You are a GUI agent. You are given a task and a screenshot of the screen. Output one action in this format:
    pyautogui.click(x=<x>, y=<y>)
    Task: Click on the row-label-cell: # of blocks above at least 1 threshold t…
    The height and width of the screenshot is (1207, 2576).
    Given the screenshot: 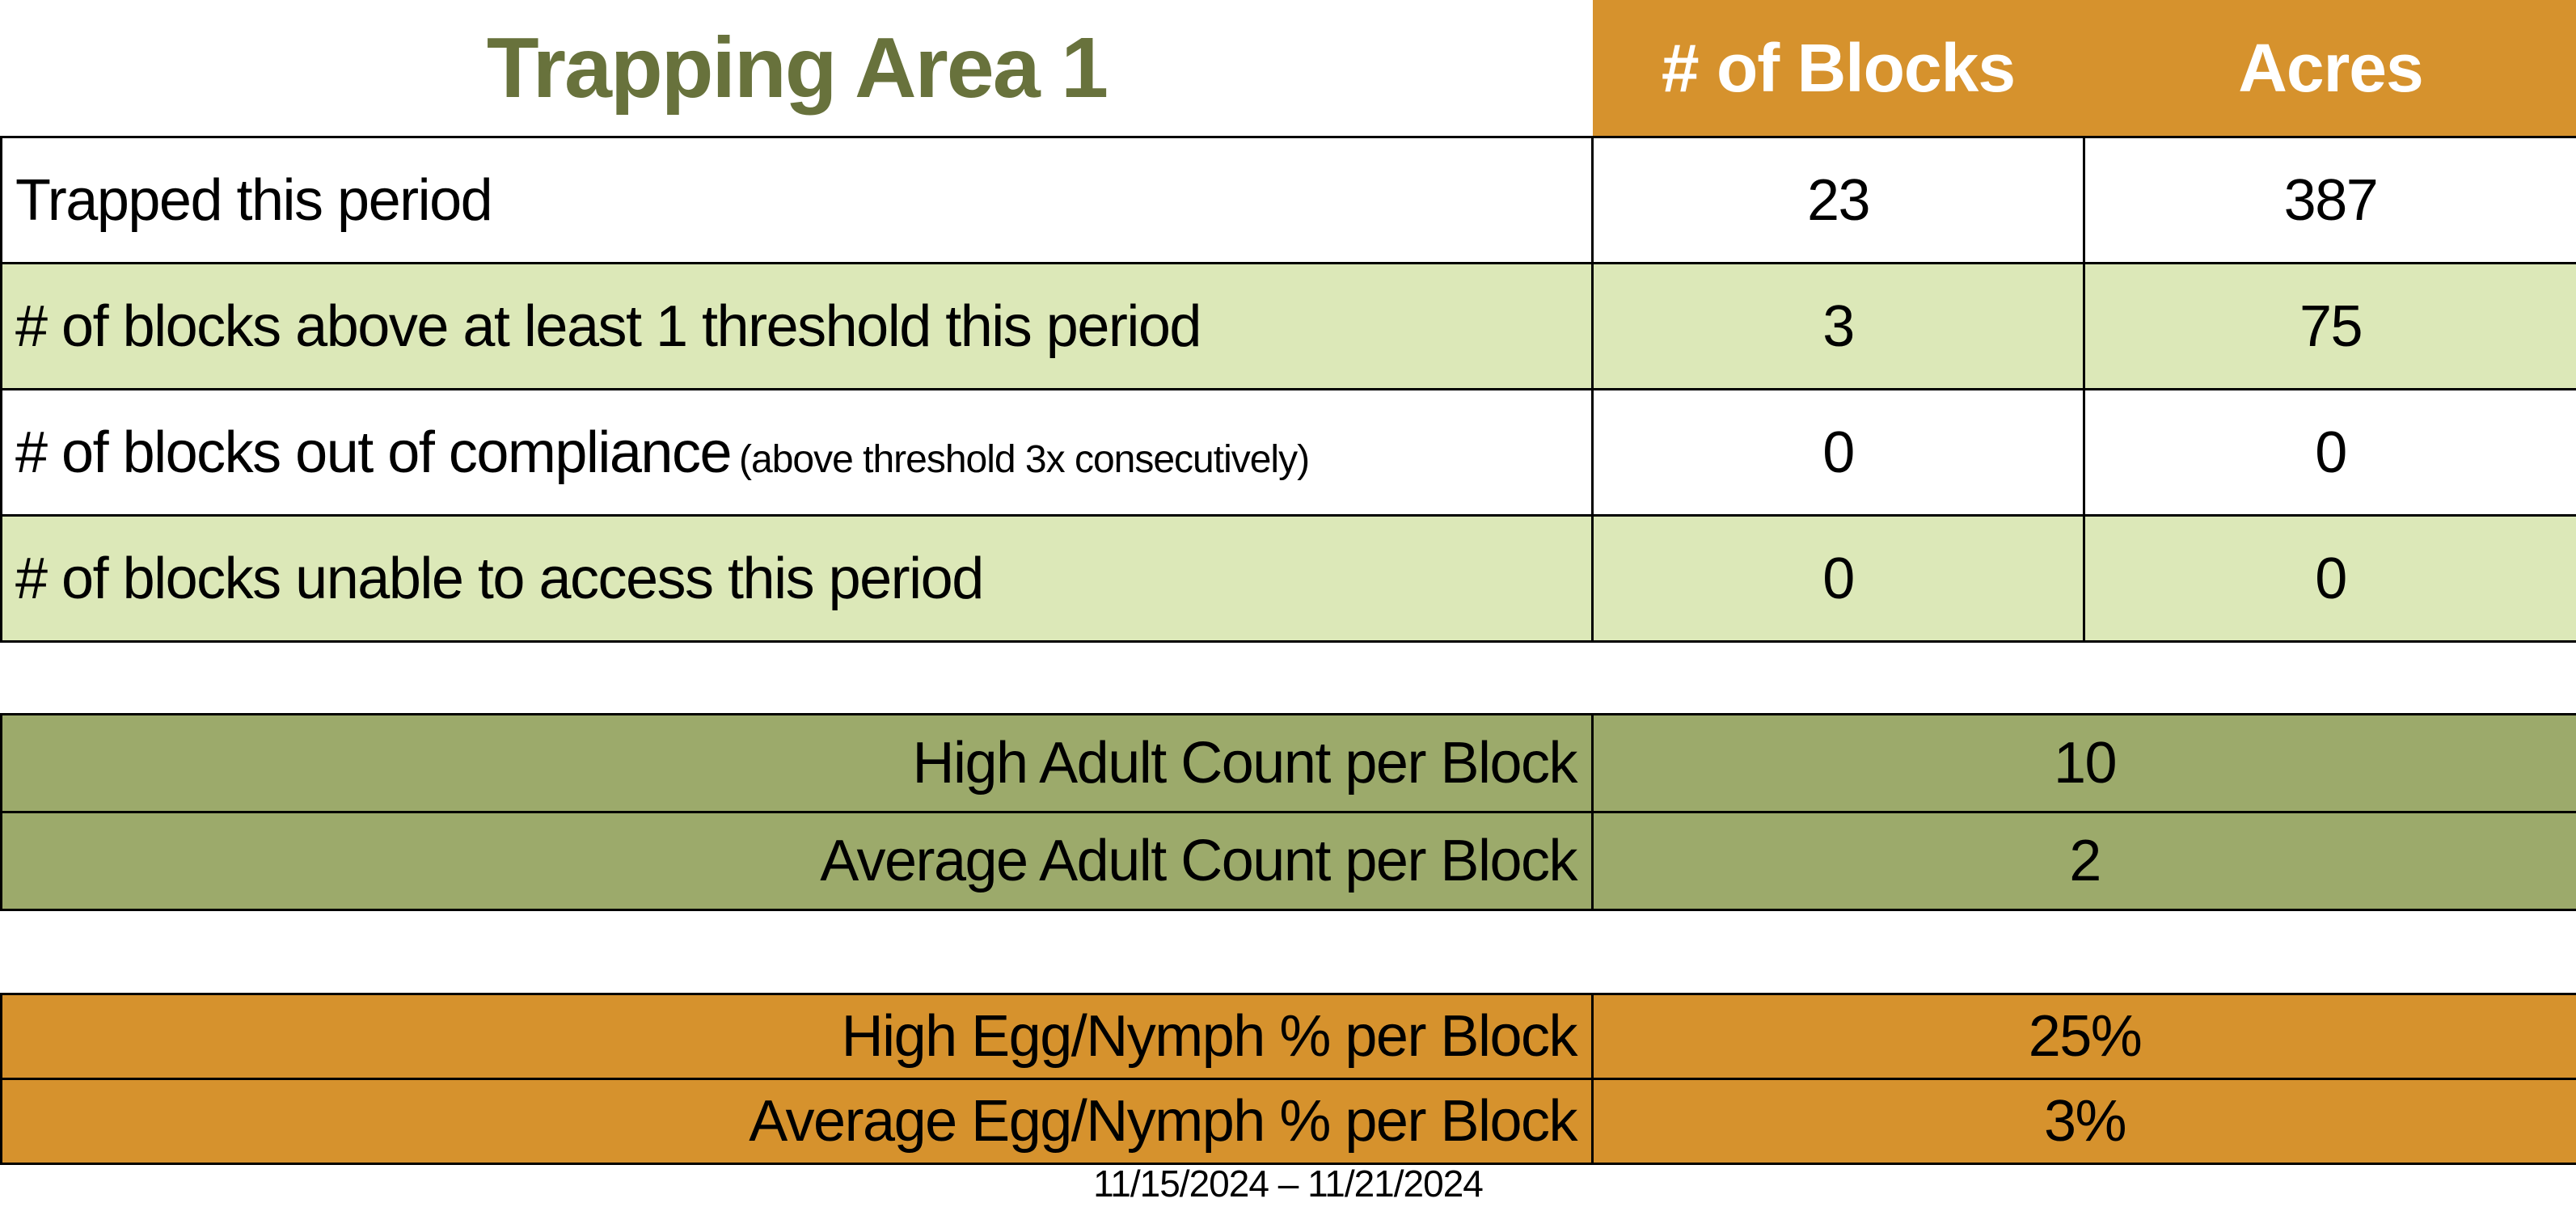 What is the action you would take?
    pyautogui.click(x=797, y=326)
    